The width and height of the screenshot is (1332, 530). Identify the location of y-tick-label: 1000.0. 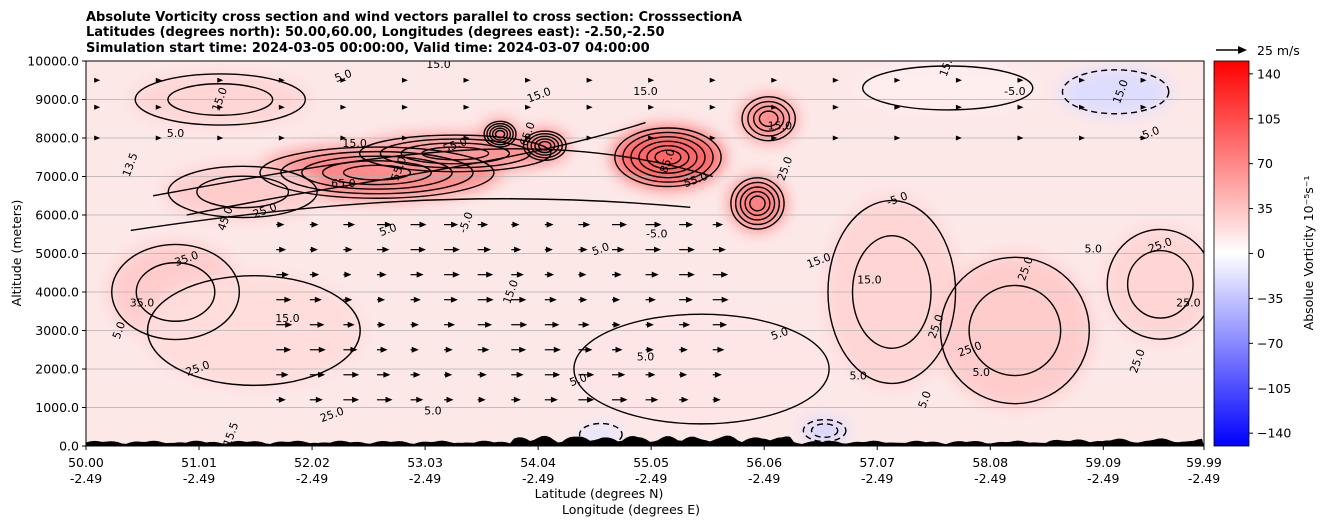
(57, 407).